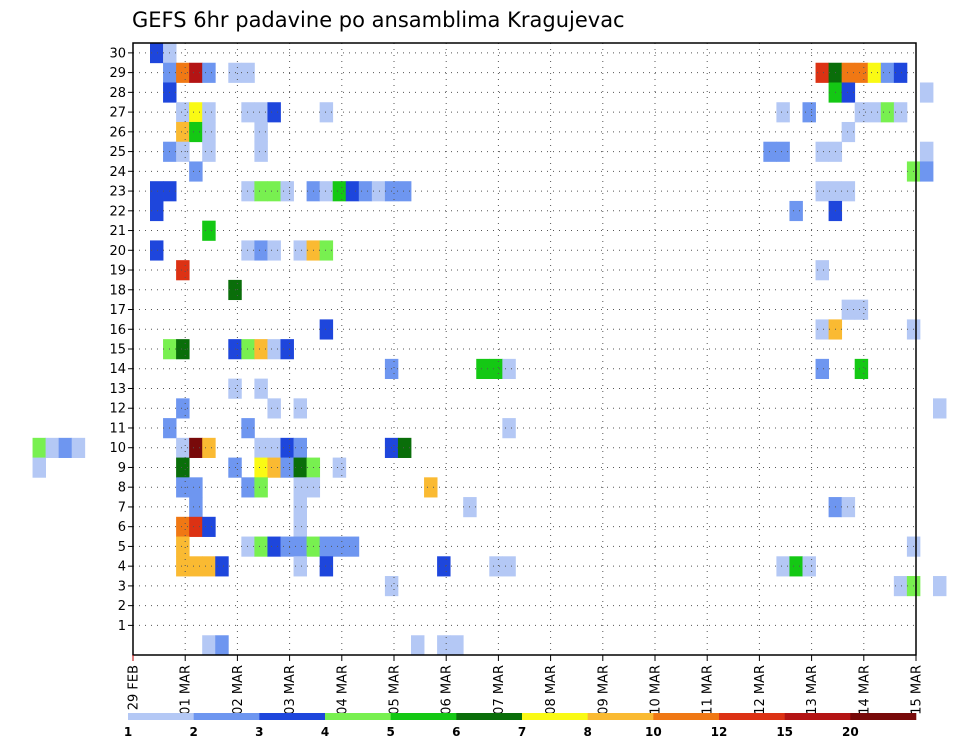 Image resolution: width=960 pixels, height=742 pixels. What do you see at coordinates (117, 310) in the screenshot?
I see `y-tick-label: 17` at bounding box center [117, 310].